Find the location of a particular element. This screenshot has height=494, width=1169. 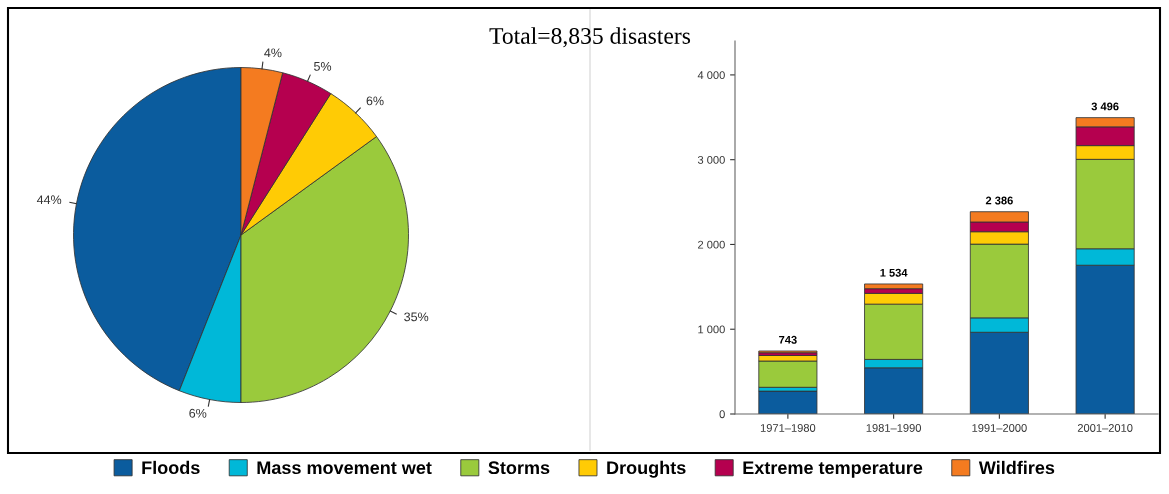

x-tick-label: 2001–2010 is located at coordinates (1105, 428).